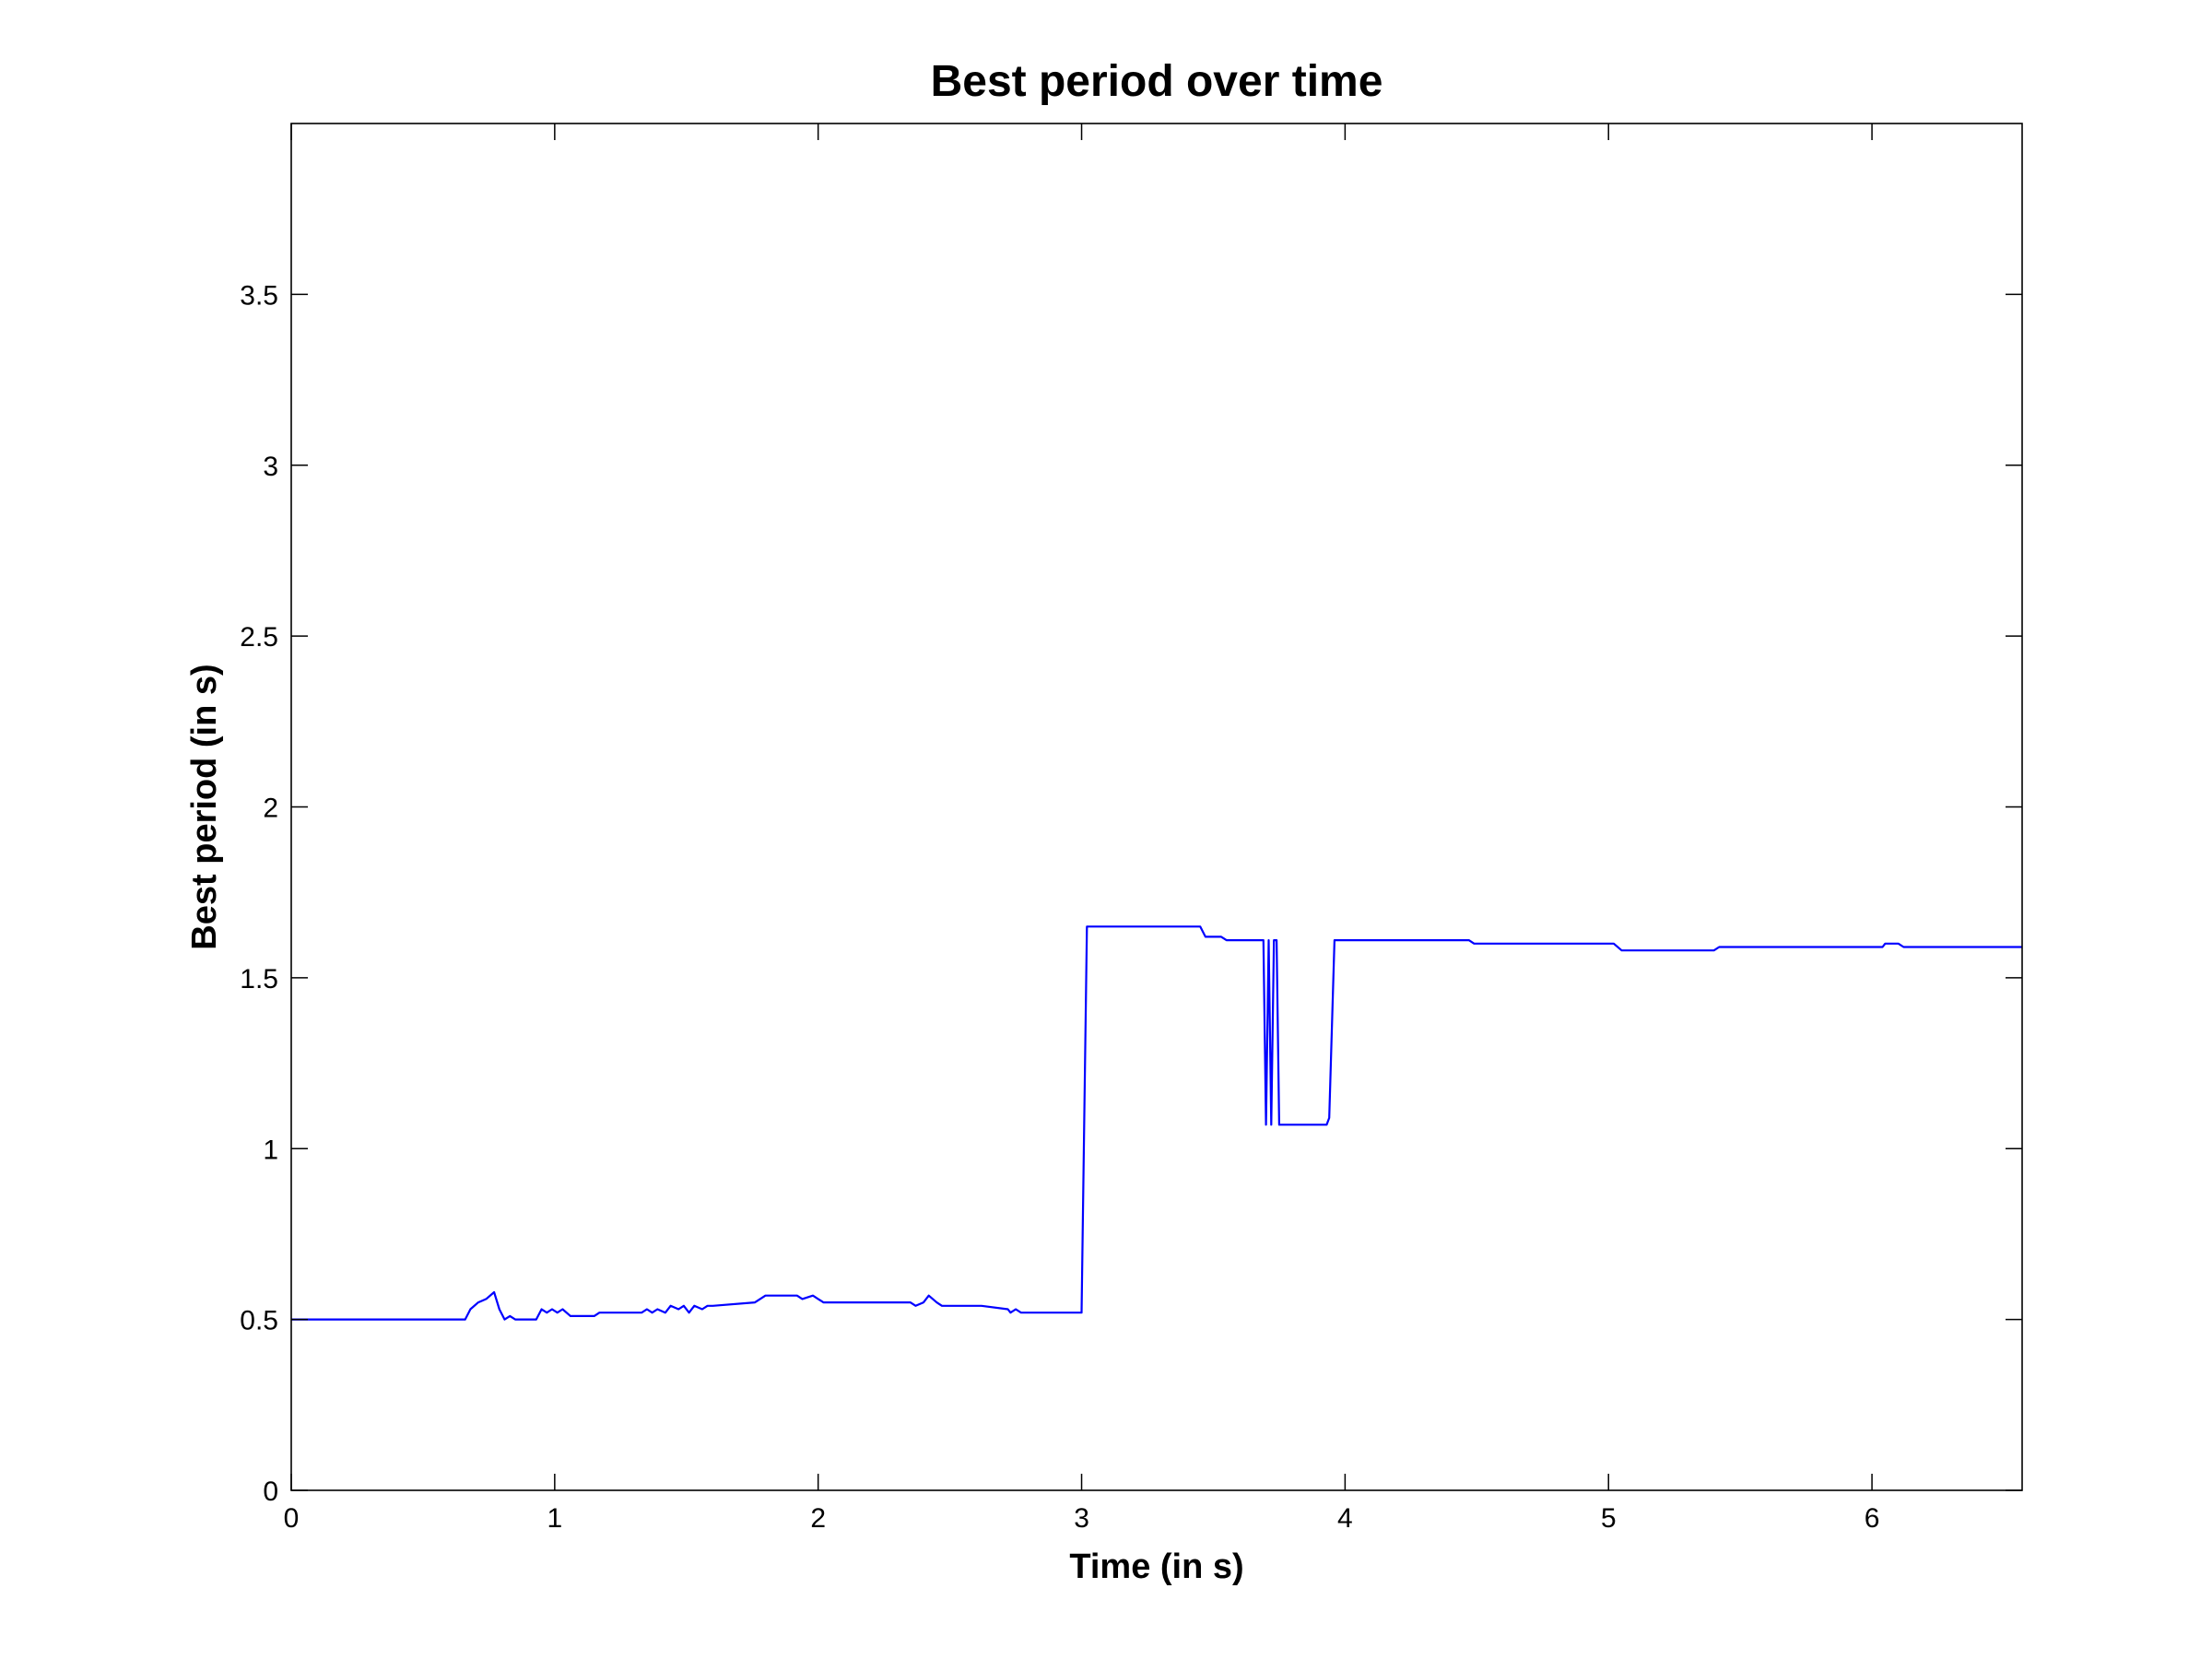 The image size is (2212, 1659). What do you see at coordinates (1157, 81) in the screenshot?
I see `chart-title: Best period over time` at bounding box center [1157, 81].